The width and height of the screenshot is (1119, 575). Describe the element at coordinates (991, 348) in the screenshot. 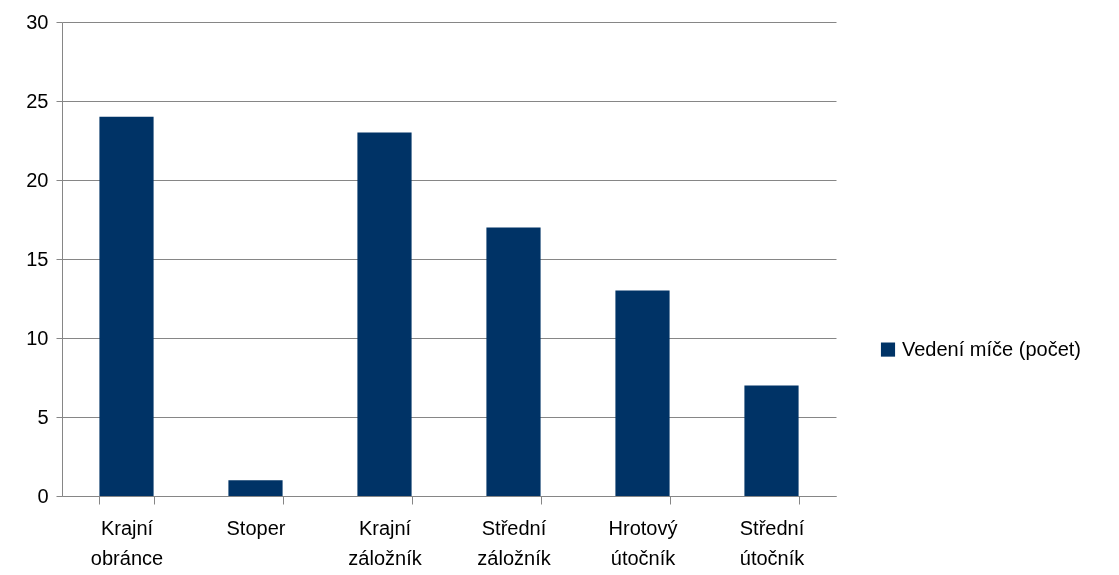

I see `legend-label: Vedení míče (počet)` at that location.